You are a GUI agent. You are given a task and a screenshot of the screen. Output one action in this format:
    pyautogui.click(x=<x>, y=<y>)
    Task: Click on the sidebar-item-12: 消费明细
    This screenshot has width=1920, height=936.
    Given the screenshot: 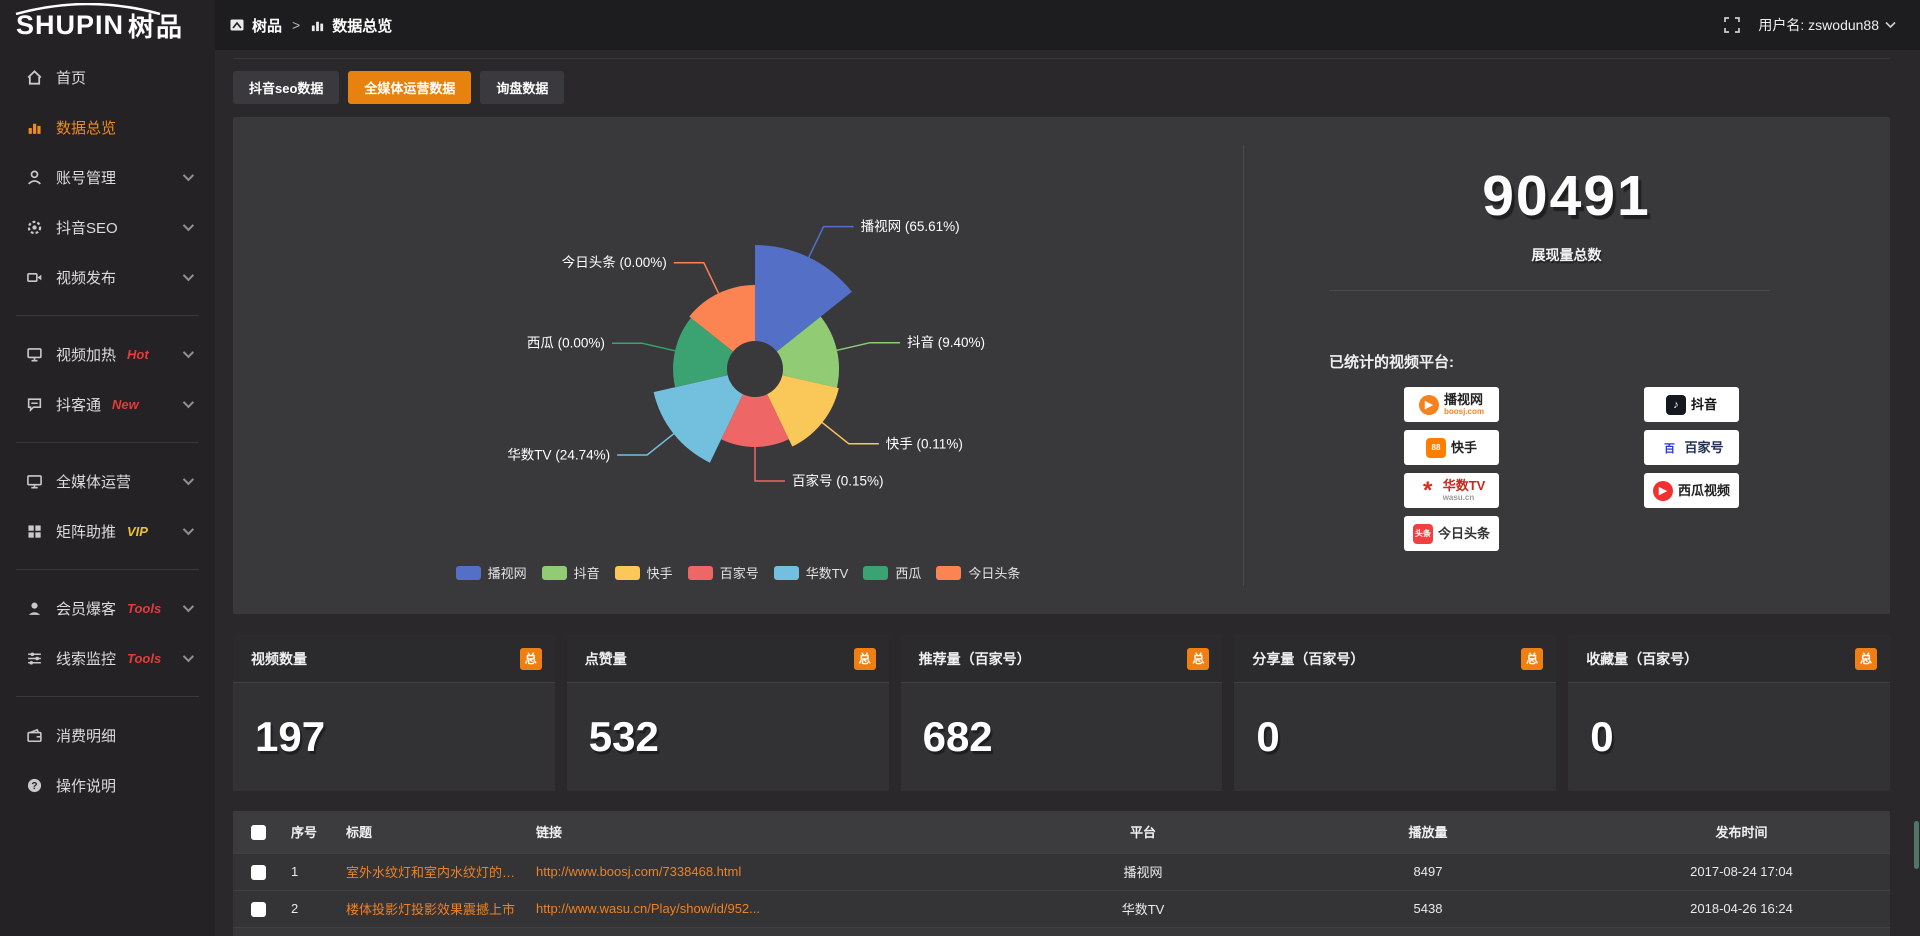 What is the action you would take?
    pyautogui.click(x=107, y=735)
    